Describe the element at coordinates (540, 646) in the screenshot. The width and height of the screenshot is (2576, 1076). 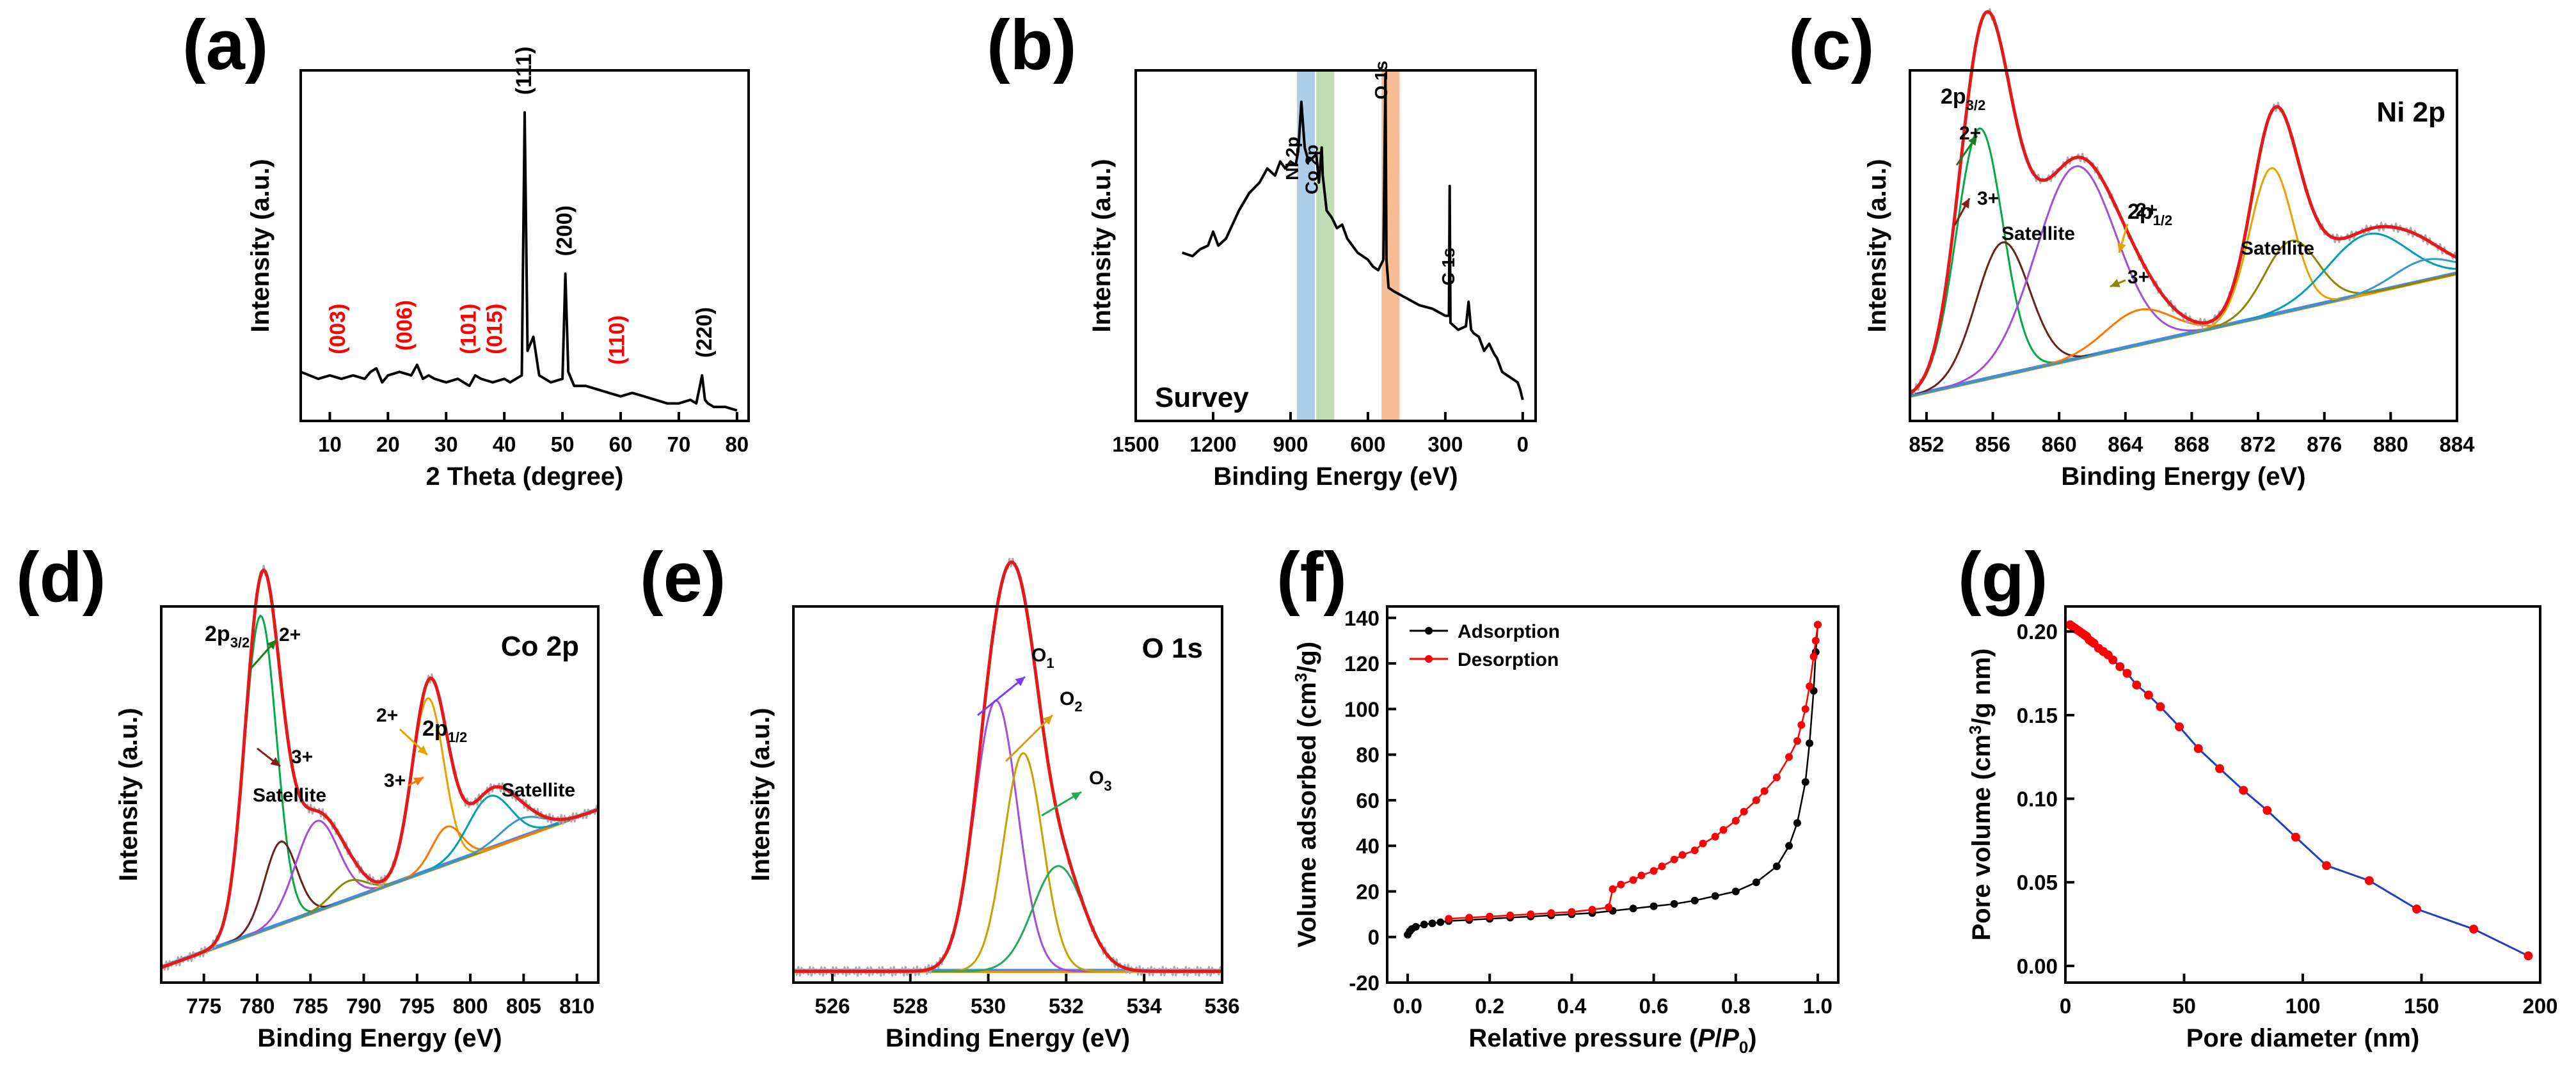
I see `chart-title: Co 2p` at that location.